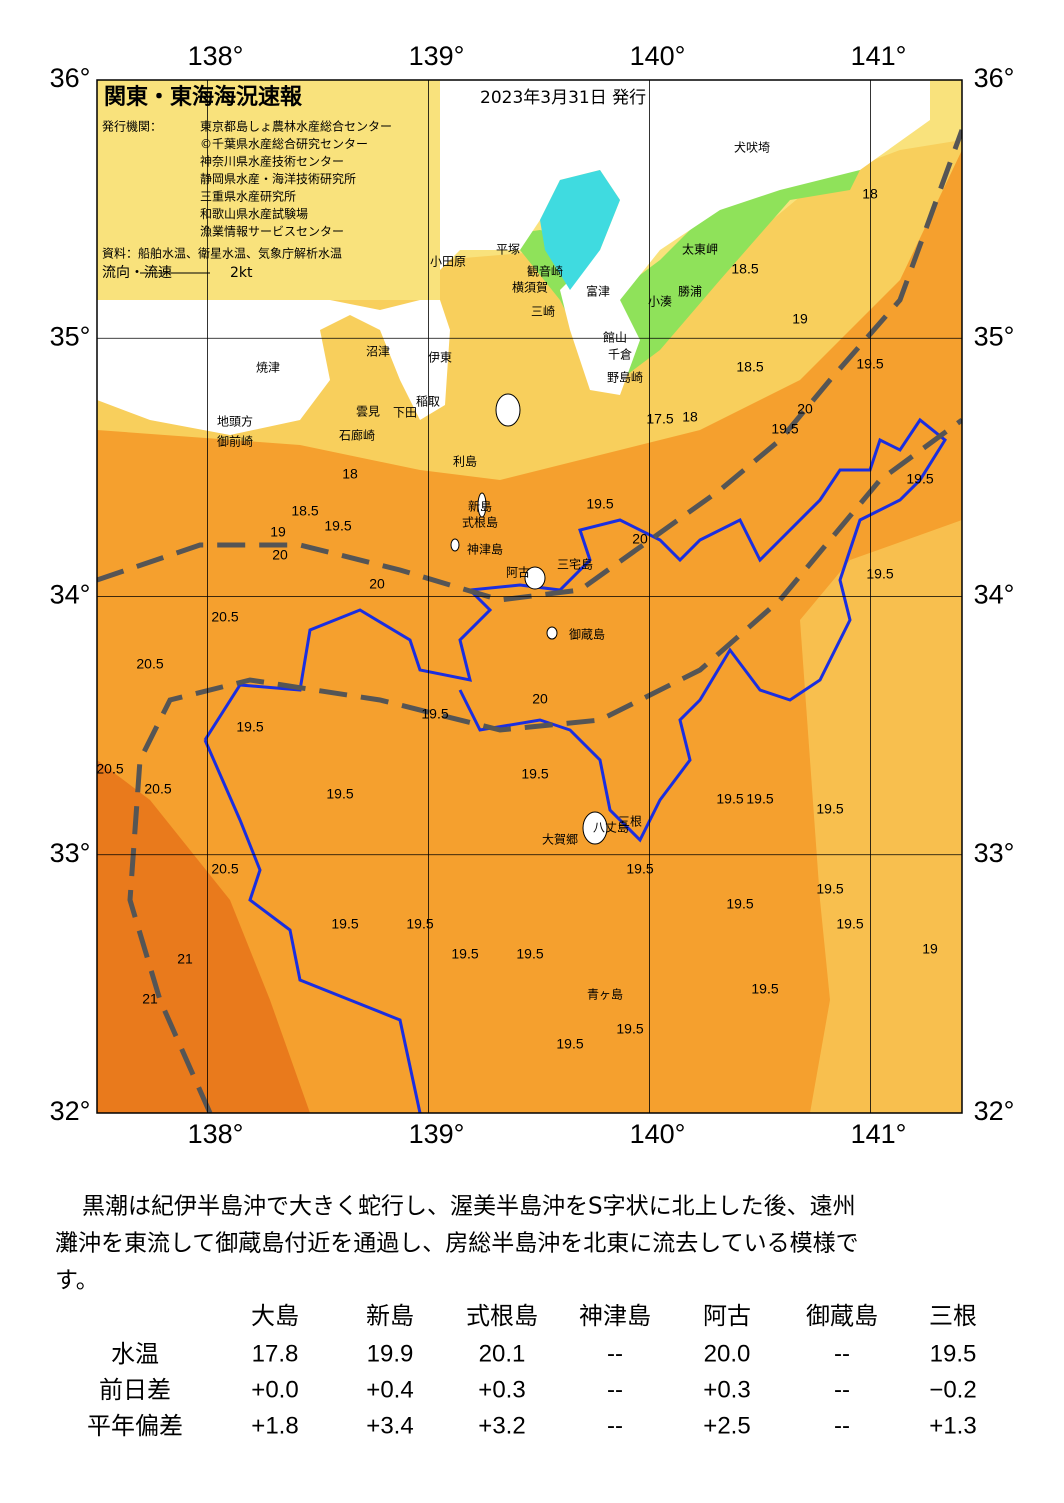  I want to click on cell: +3.4, so click(389, 1425).